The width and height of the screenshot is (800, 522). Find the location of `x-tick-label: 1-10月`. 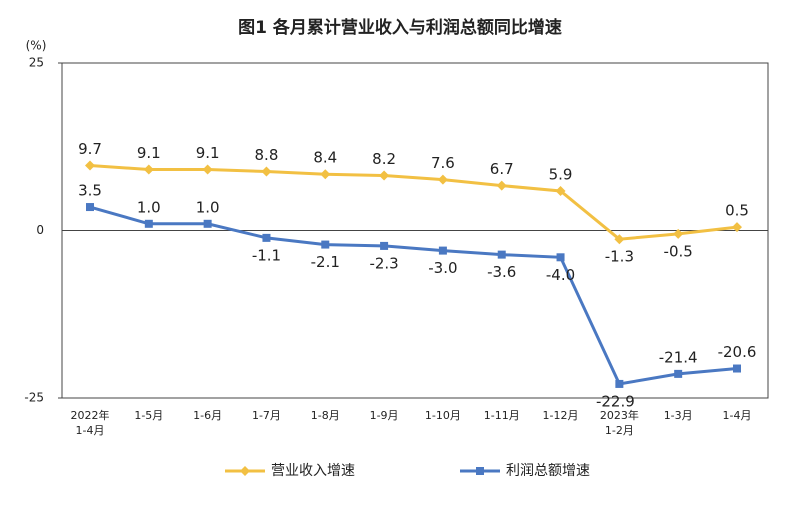

x-tick-label: 1-10月 is located at coordinates (442, 415).